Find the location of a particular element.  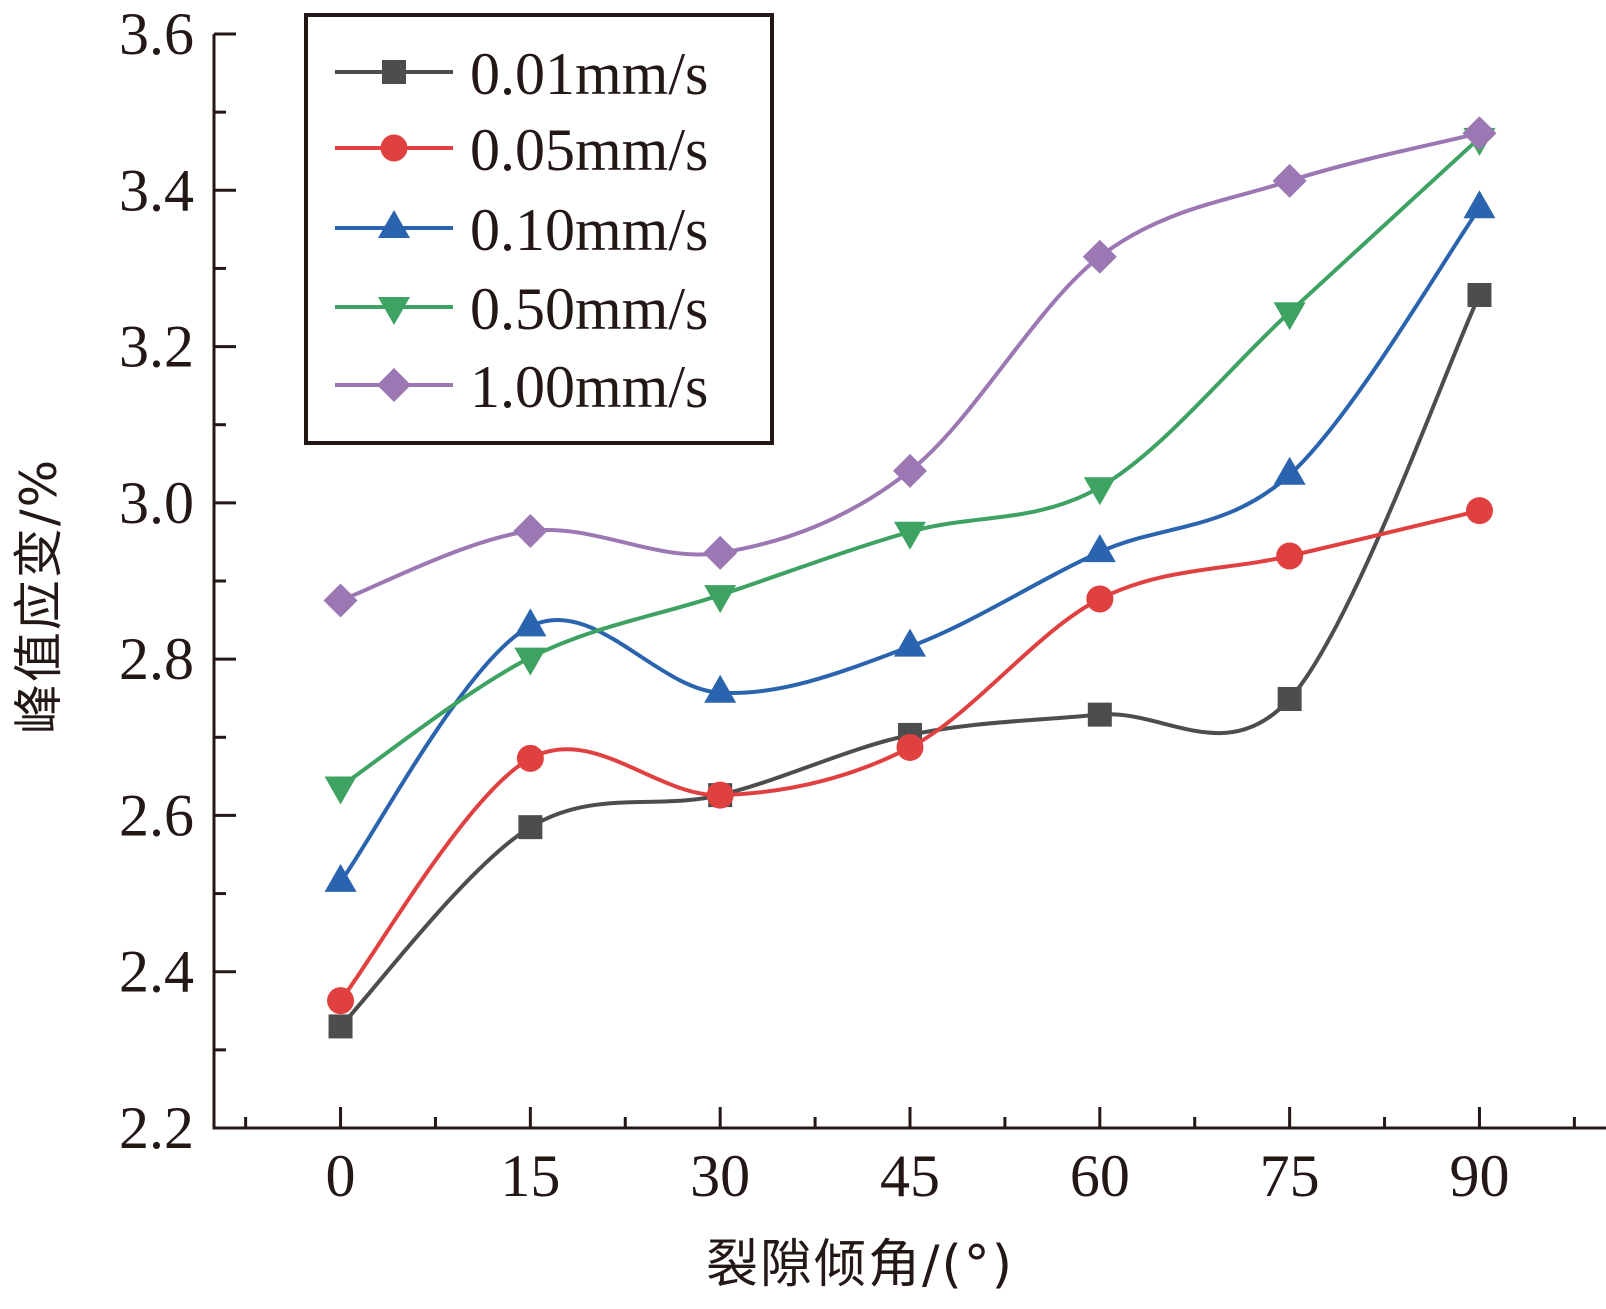

y-ticks: 2.2 2.4 2.6 2.8 3.0 3.2 3.4 3.6 is located at coordinates (177, 581).